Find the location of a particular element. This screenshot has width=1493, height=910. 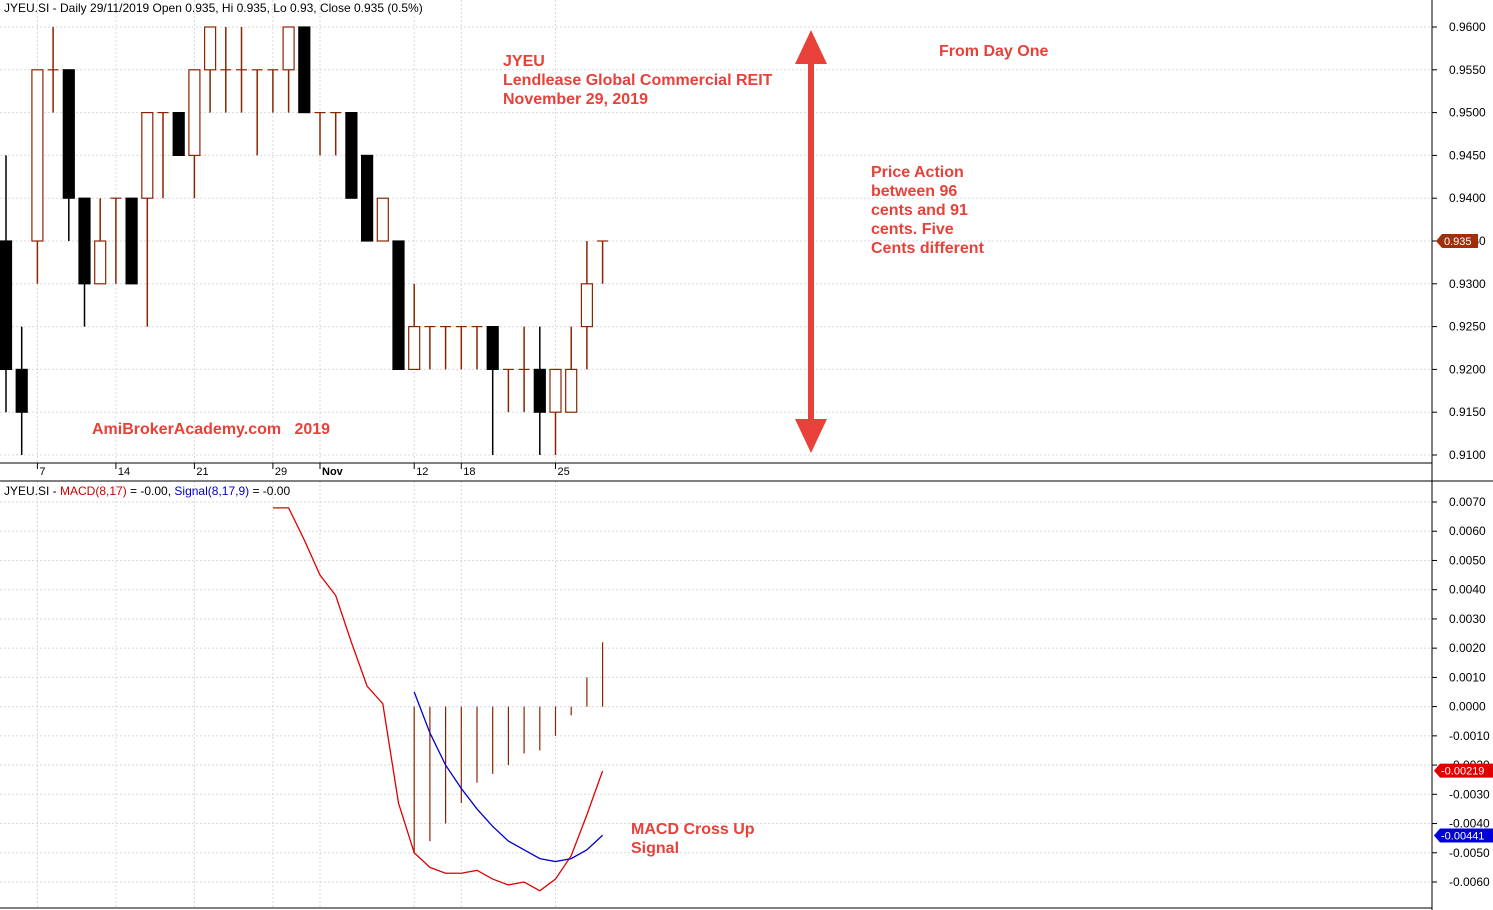

macd-line is located at coordinates (438, 699).